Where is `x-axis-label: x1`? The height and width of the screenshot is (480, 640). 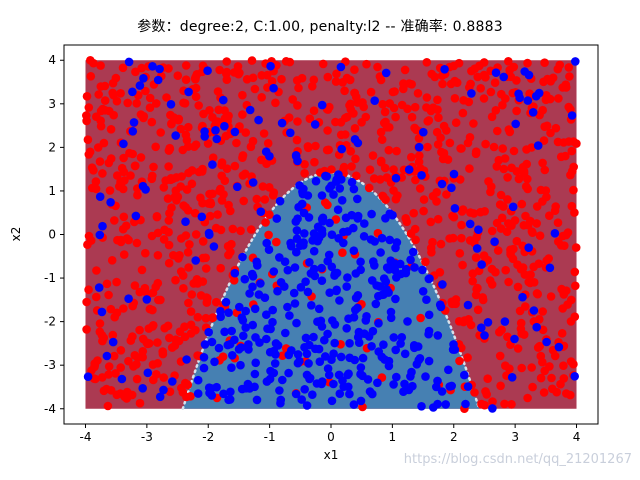
x-axis-label: x1 is located at coordinates (331, 455).